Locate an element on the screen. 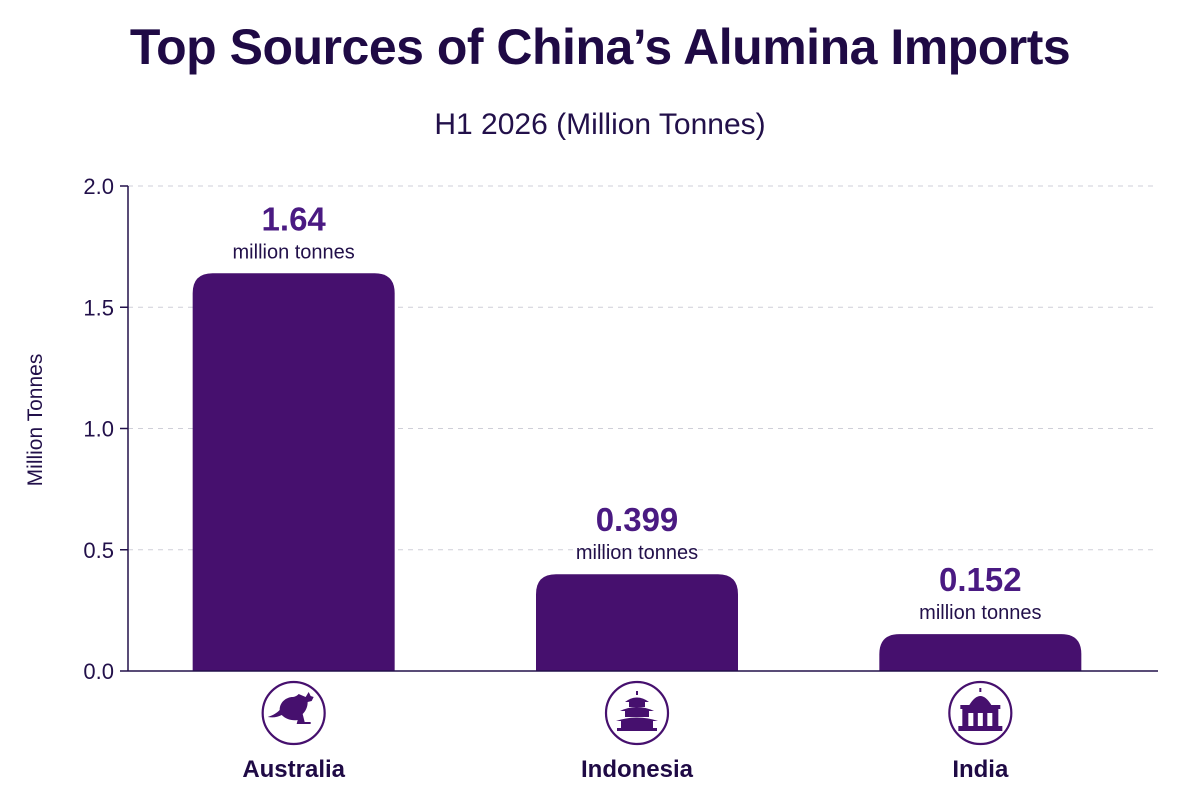 This screenshot has width=1200, height=800. category-label: India is located at coordinates (980, 769).